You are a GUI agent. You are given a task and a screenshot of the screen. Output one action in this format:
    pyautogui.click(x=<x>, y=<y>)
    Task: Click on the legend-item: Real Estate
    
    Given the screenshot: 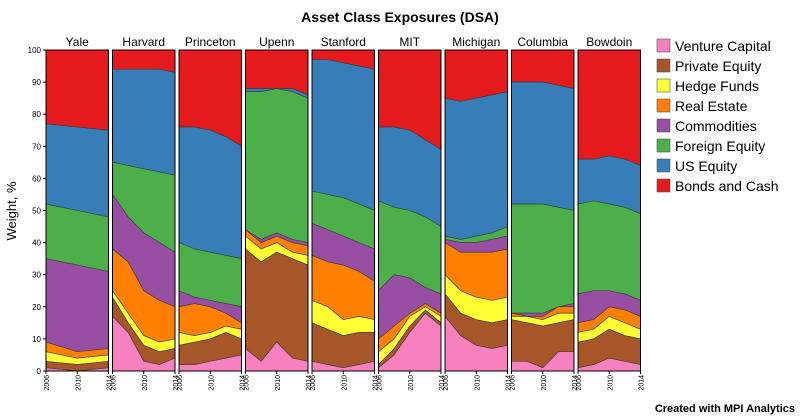 What is the action you would take?
    pyautogui.click(x=702, y=106)
    